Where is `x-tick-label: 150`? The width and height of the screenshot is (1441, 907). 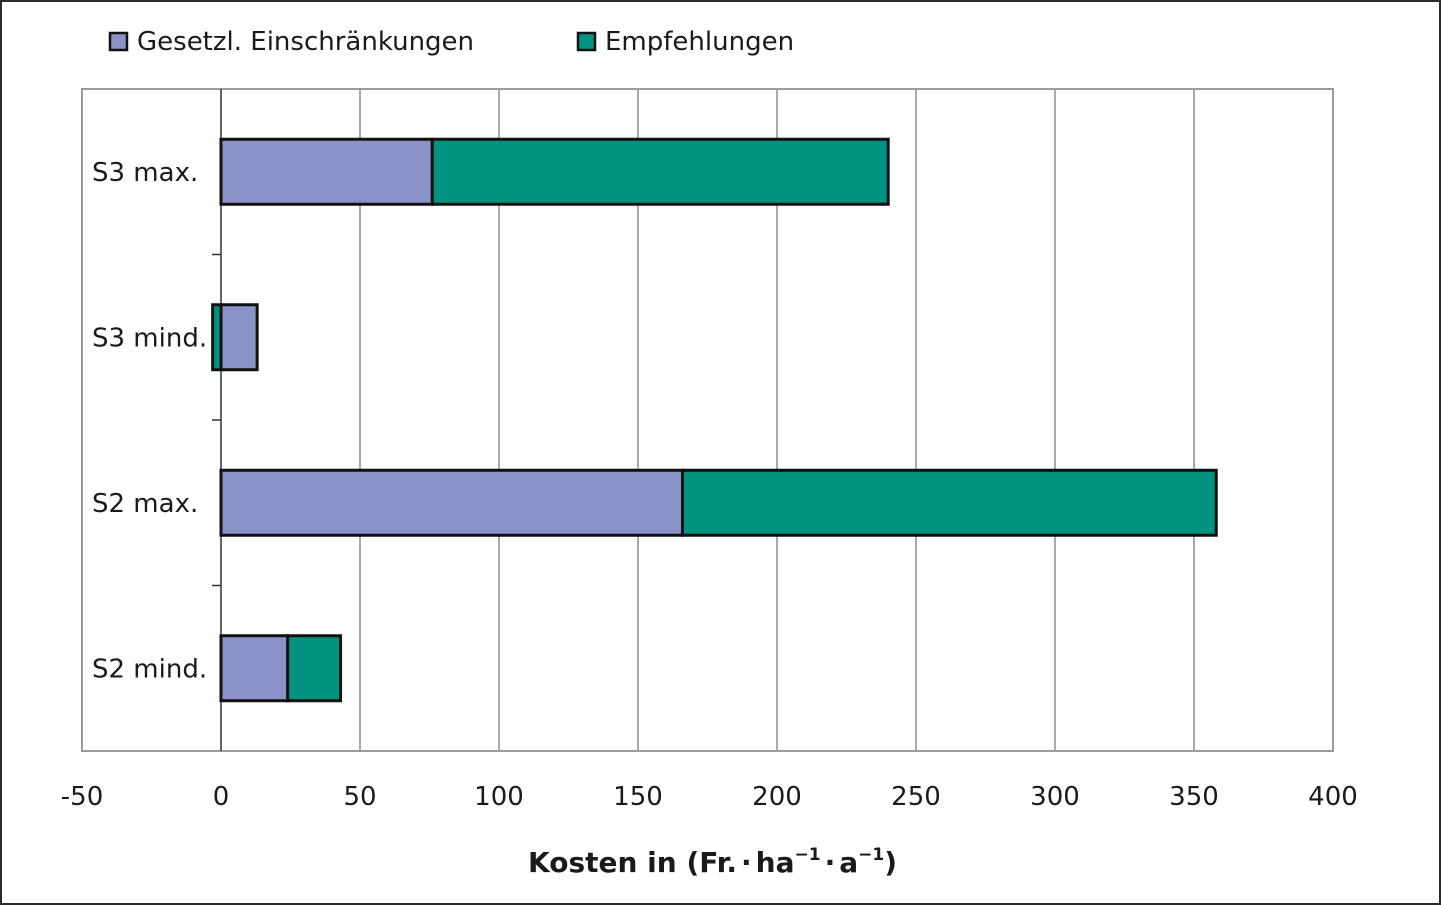 x-tick-label: 150 is located at coordinates (638, 797).